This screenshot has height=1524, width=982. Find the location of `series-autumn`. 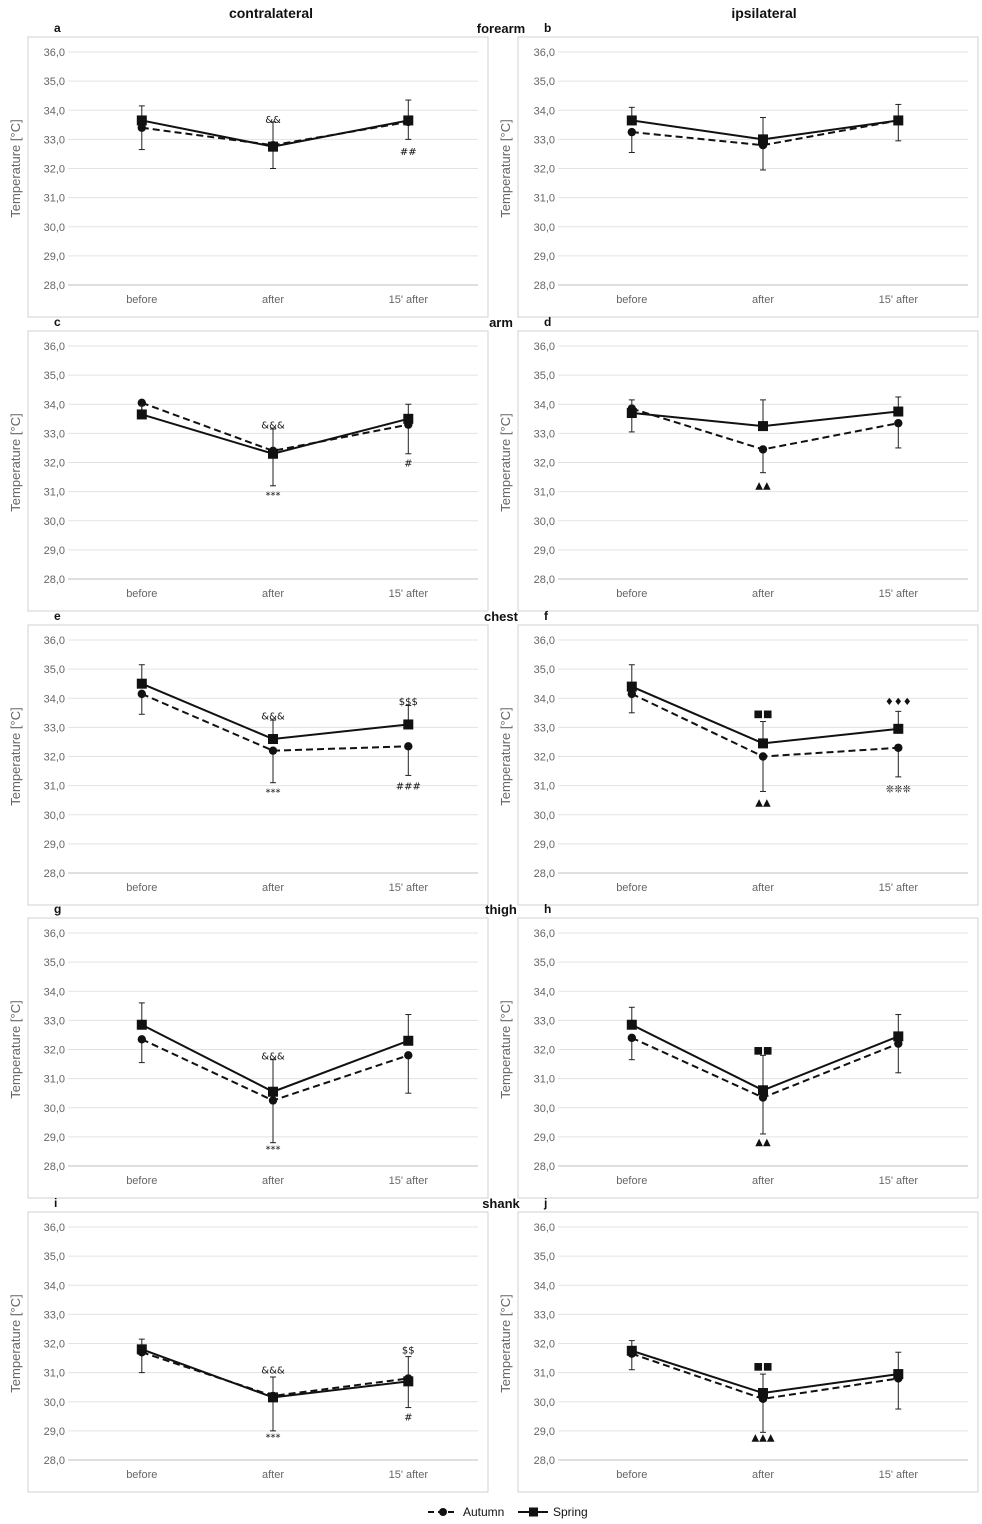

series-autumn is located at coordinates (765, 740).